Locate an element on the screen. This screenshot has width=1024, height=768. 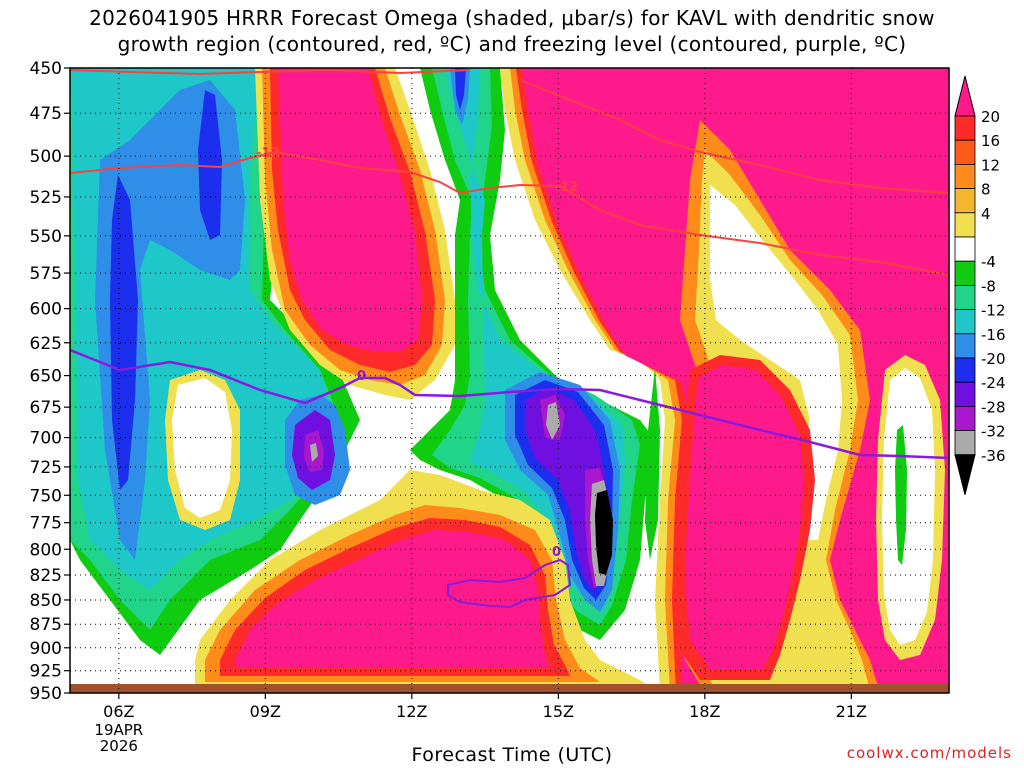
dgz-contour-upper is located at coordinates (270, 72).